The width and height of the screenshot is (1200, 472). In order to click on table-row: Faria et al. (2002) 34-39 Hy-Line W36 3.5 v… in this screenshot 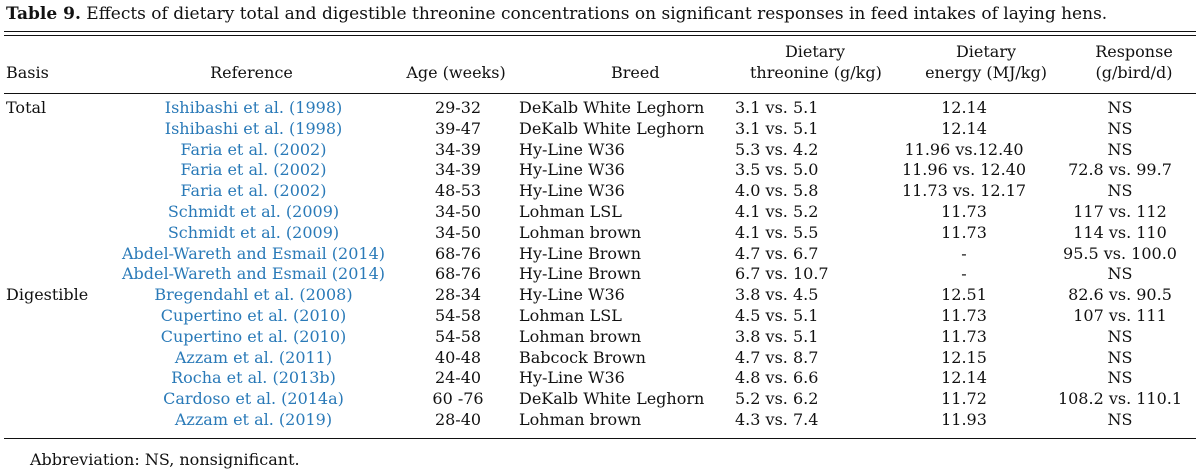, I will do `click(602, 170)`.